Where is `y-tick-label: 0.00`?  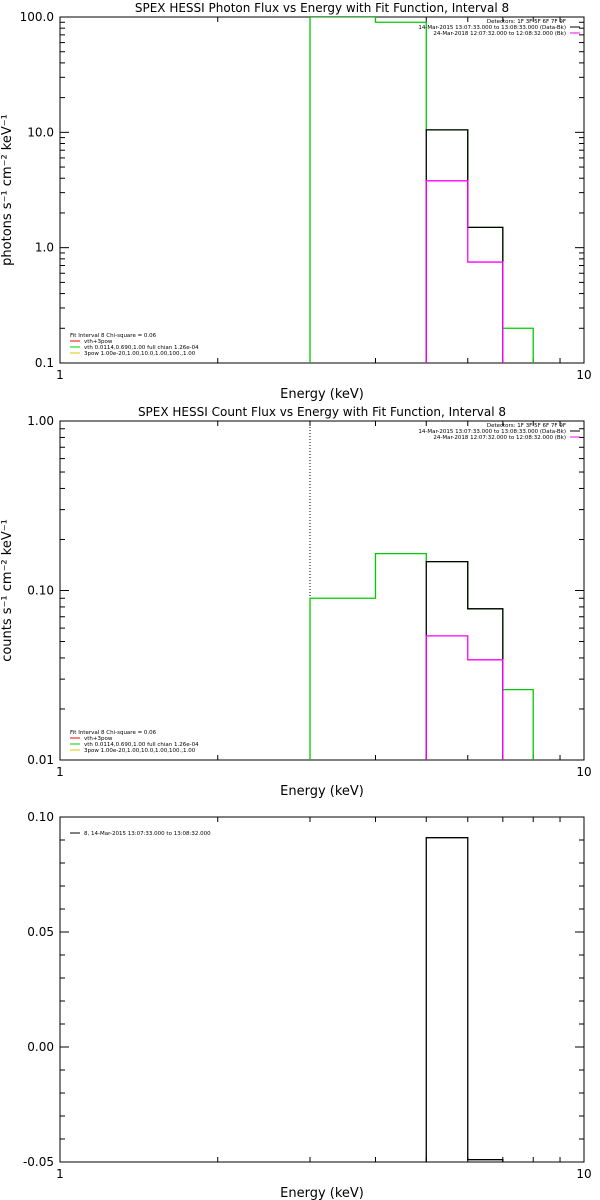
y-tick-label: 0.00 is located at coordinates (40, 1047).